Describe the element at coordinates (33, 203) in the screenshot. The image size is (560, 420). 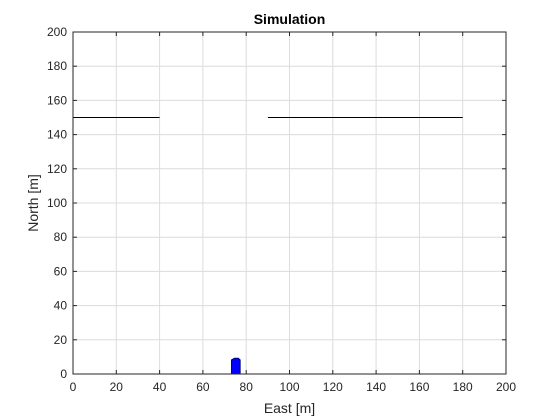
I see `y-axis-label: North [m]` at that location.